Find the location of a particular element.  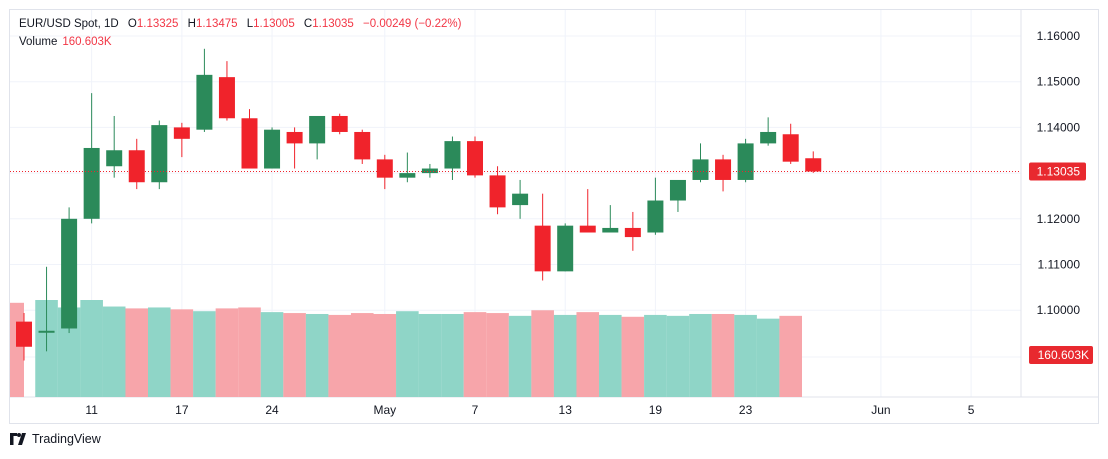

symbol-label: EUR/USD Spot, 1D is located at coordinates (69, 24).